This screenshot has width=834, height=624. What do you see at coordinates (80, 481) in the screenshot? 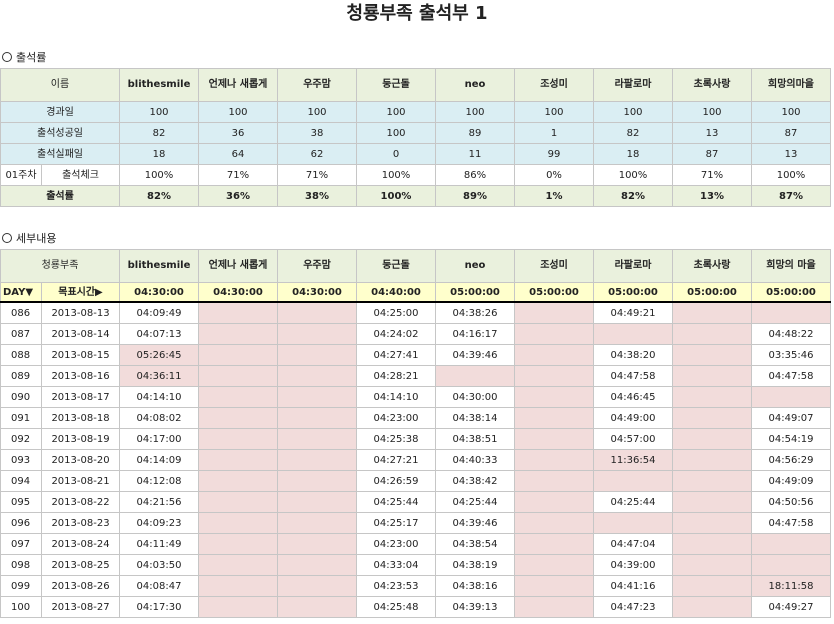
I see `date-cell: 2013-08-21` at bounding box center [80, 481].